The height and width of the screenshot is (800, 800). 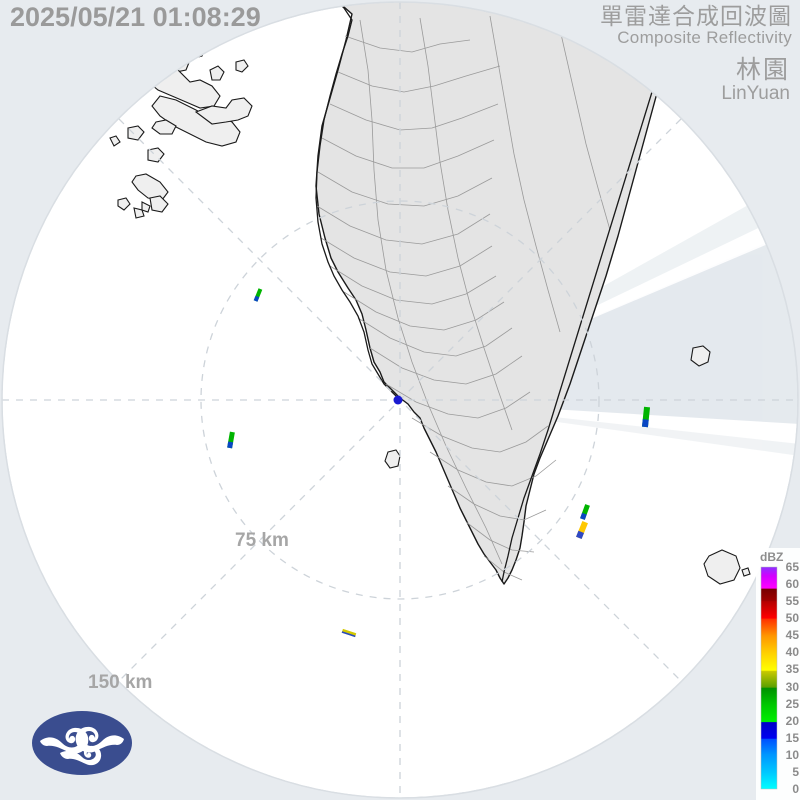 I want to click on colorbar-tick-45: 45, so click(x=792, y=635).